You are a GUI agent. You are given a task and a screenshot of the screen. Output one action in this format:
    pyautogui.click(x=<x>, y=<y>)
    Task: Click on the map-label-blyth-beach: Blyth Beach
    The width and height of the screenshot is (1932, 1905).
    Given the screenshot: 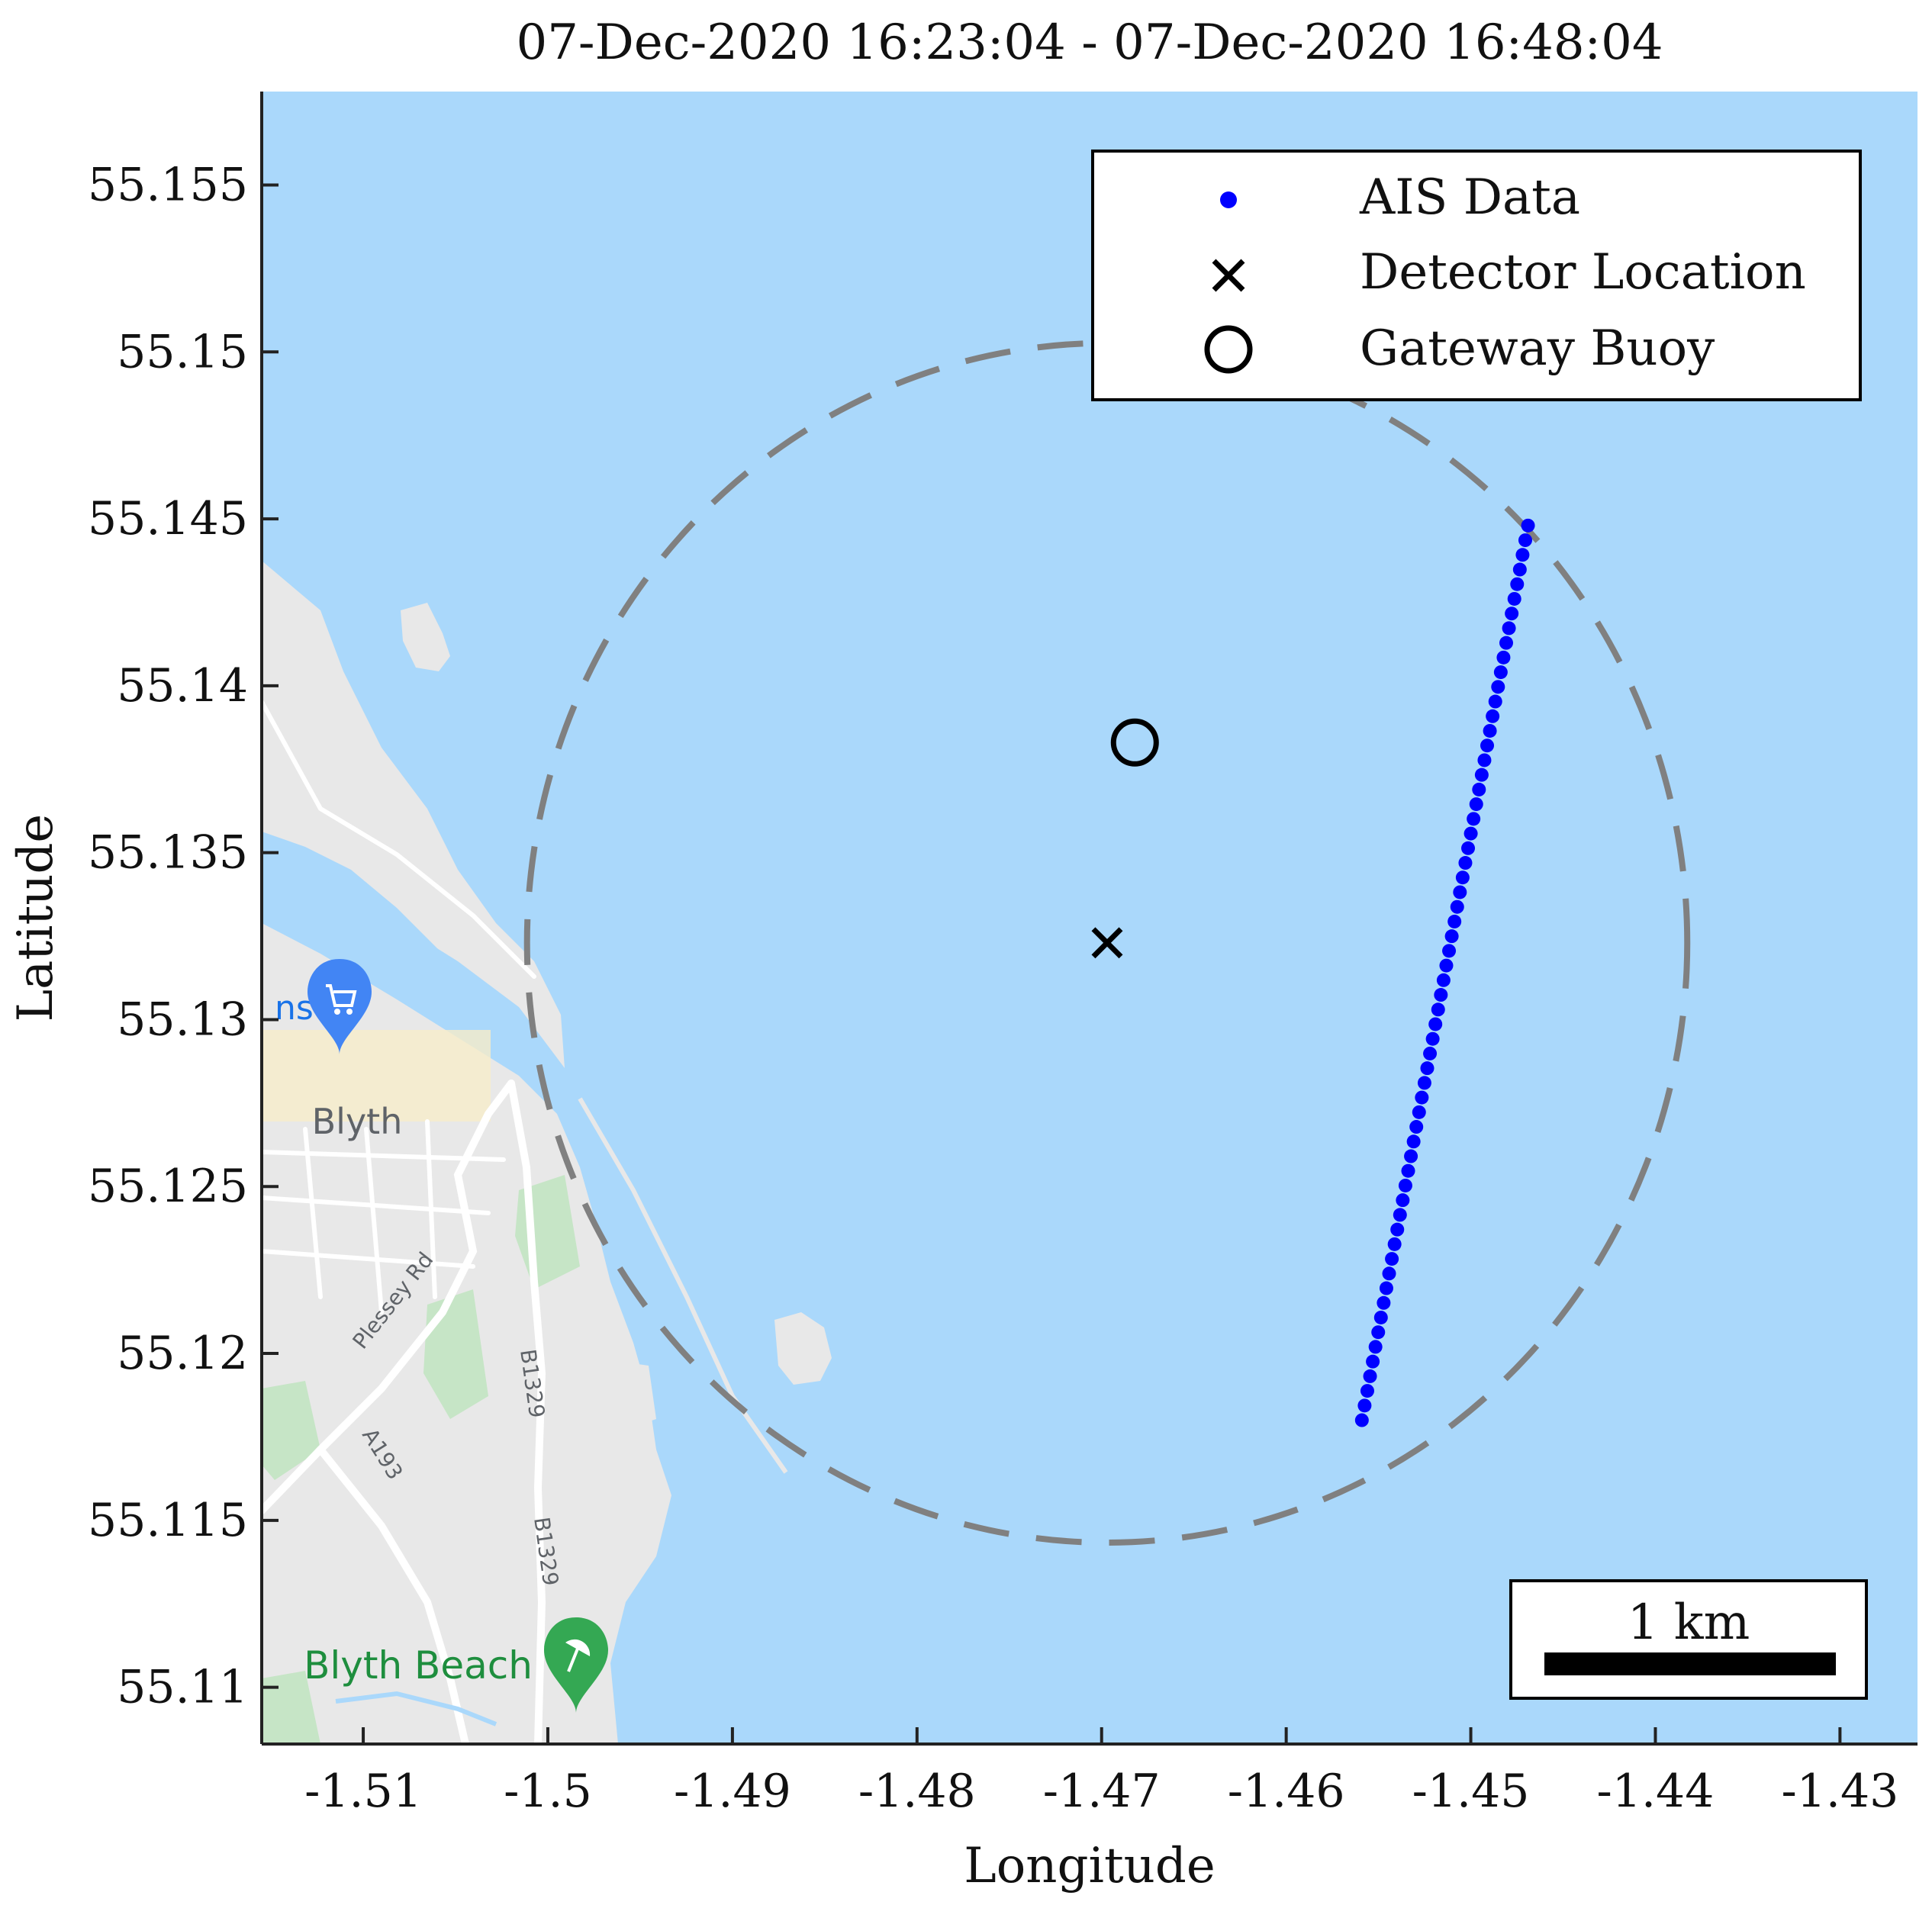 What is the action you would take?
    pyautogui.click(x=418, y=1666)
    